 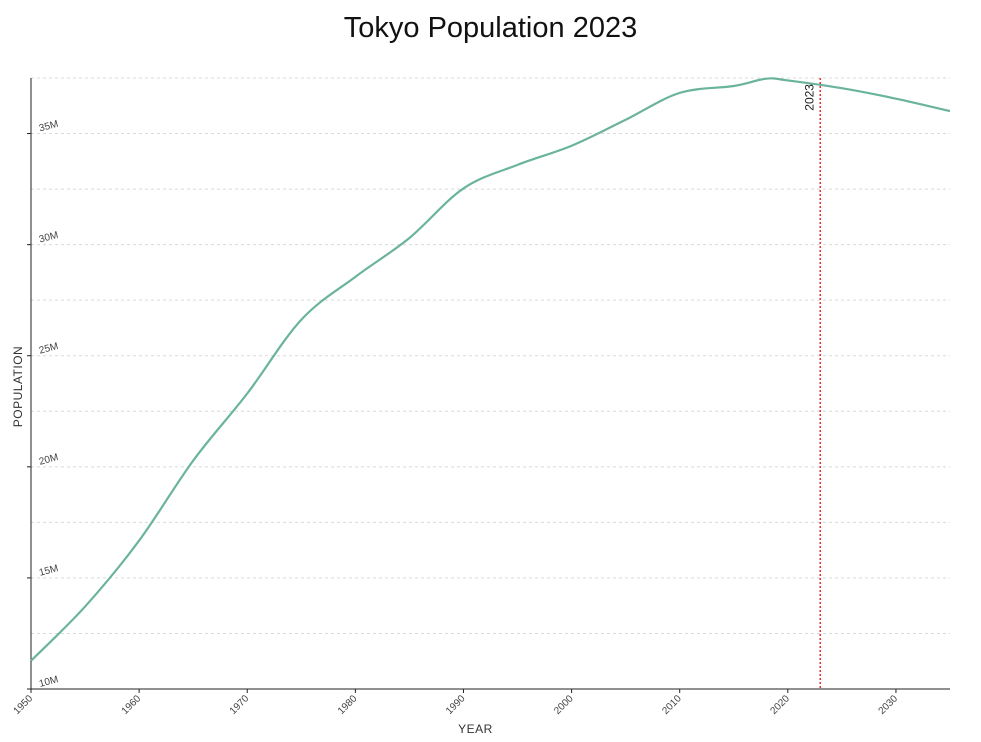 What do you see at coordinates (49, 571) in the screenshot?
I see `y-tick-label: 15M` at bounding box center [49, 571].